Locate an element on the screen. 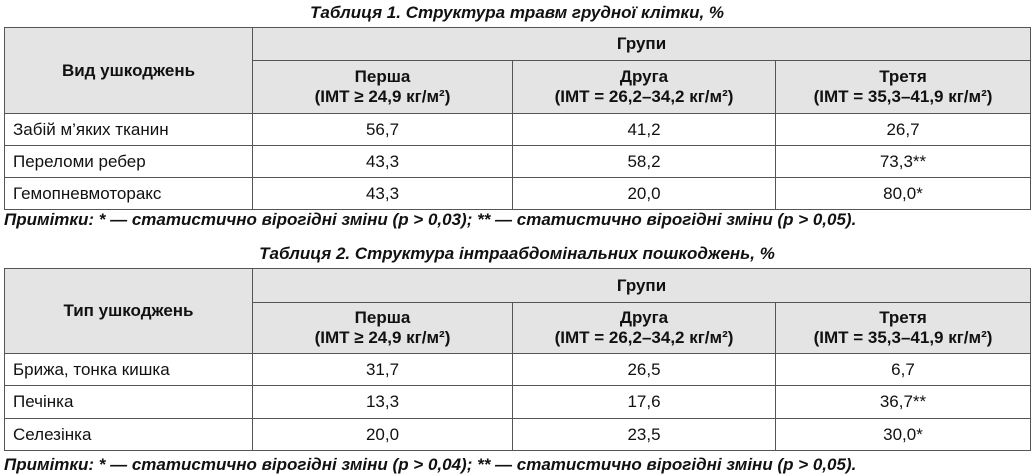  data-row: Селезінка 20,0 23,5 30,0* is located at coordinates (517, 434).